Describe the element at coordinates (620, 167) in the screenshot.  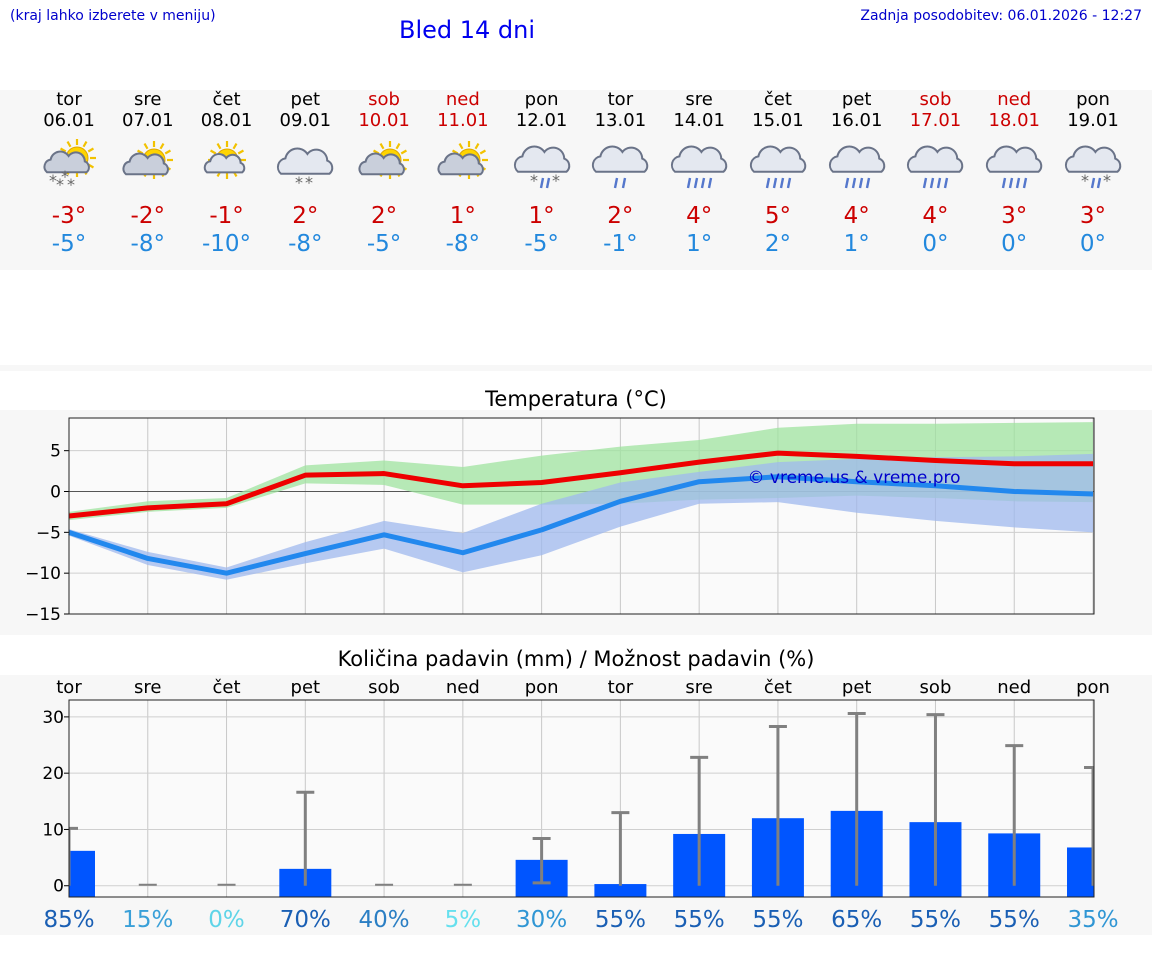
I see `cloud-rain-icon` at that location.